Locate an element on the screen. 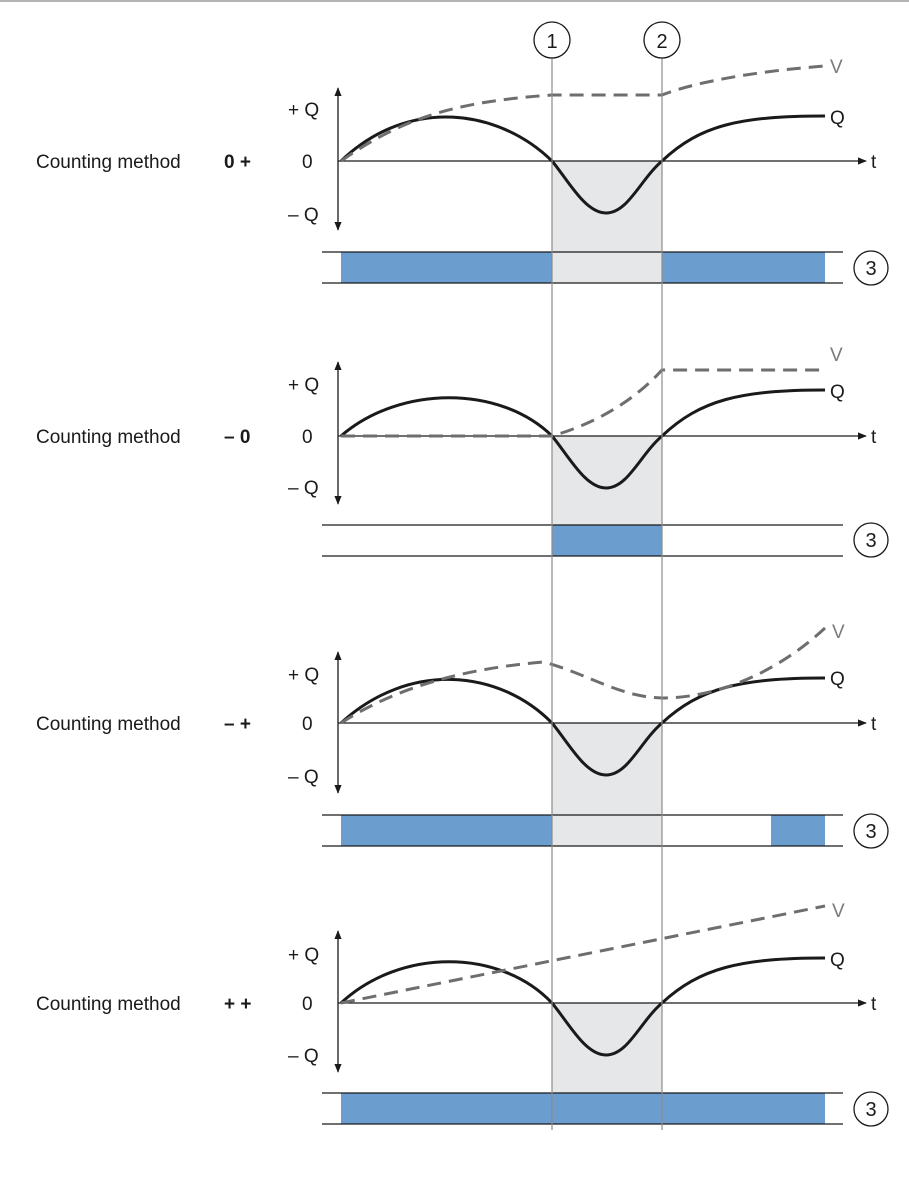 The height and width of the screenshot is (1181, 909). marker-1-badge: 1 is located at coordinates (552, 40).